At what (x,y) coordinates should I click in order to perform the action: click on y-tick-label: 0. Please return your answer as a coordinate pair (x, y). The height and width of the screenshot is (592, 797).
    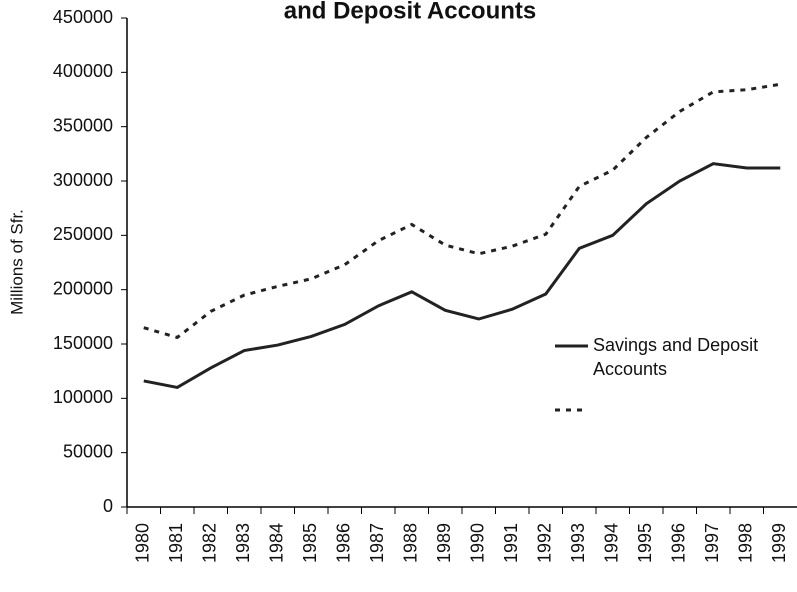
    Looking at the image, I should click on (108, 506).